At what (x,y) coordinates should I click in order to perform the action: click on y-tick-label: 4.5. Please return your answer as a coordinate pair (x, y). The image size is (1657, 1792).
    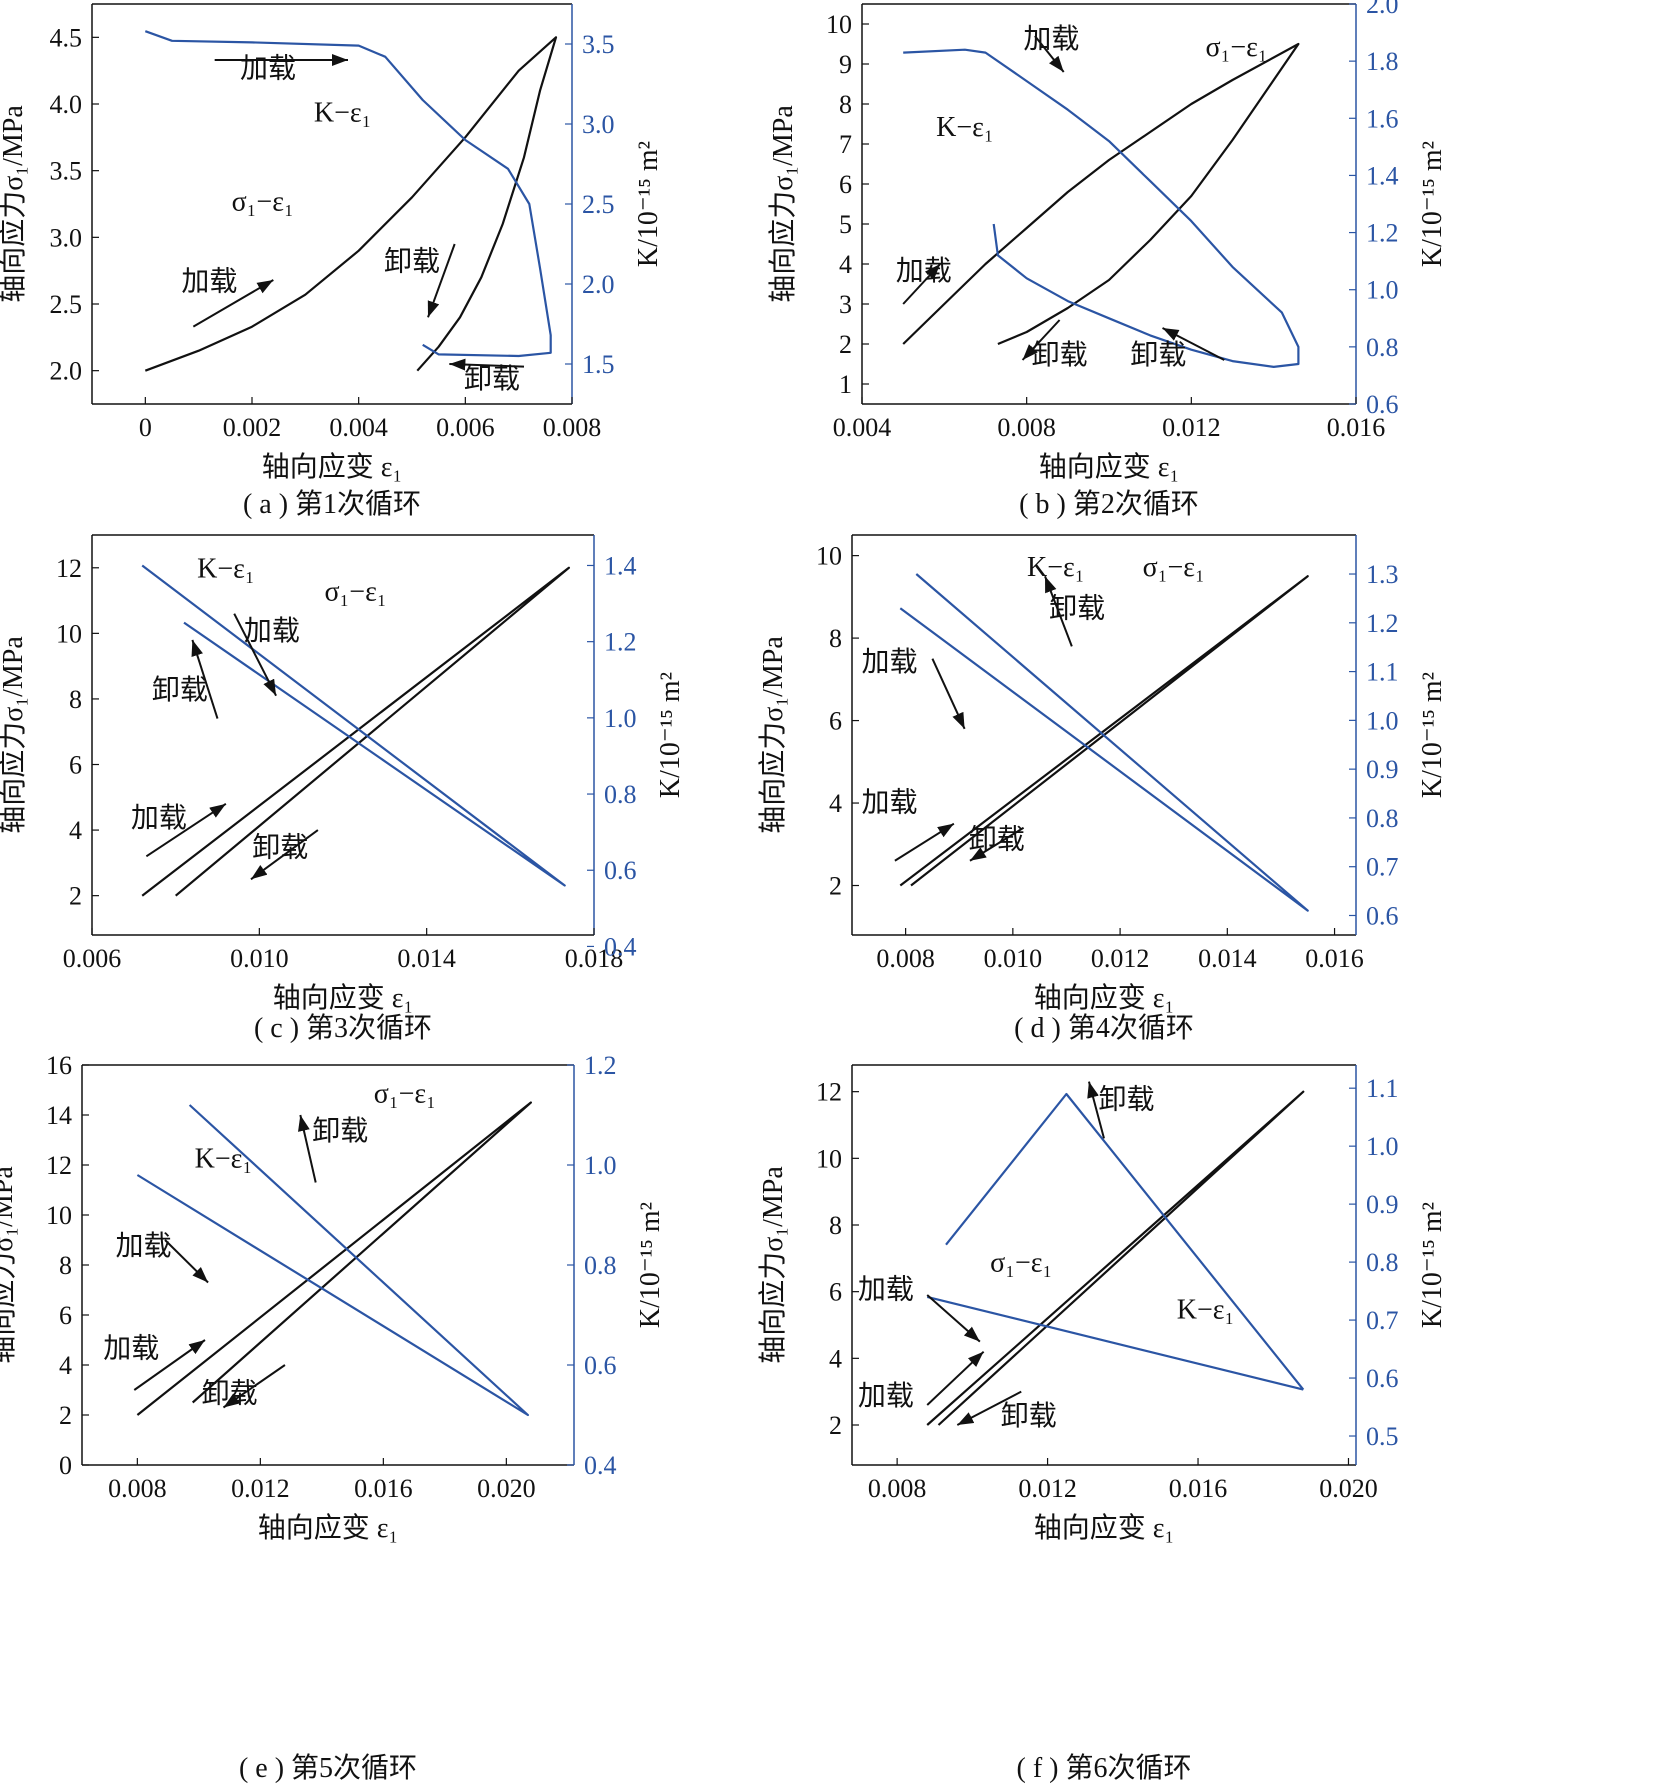
    Looking at the image, I should click on (66, 37).